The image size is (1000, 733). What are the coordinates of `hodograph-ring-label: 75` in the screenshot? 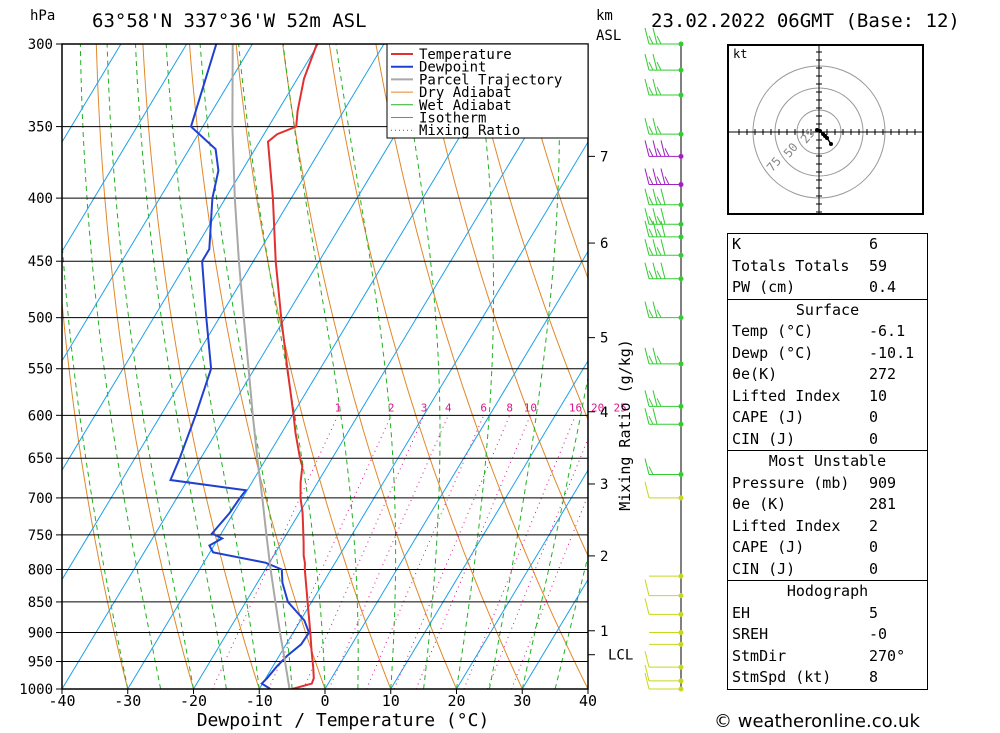 It's located at (774, 164).